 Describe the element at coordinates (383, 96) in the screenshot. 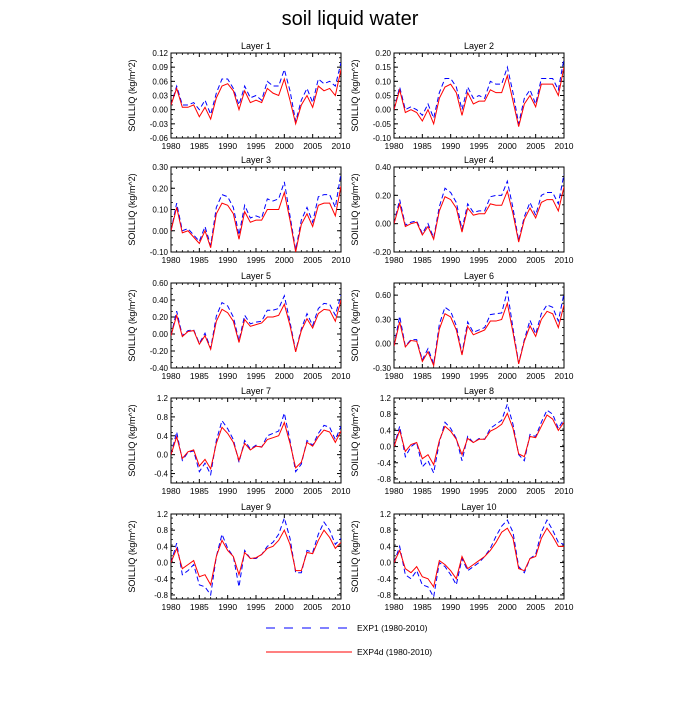

I see `y-tick-label: 0.05` at that location.